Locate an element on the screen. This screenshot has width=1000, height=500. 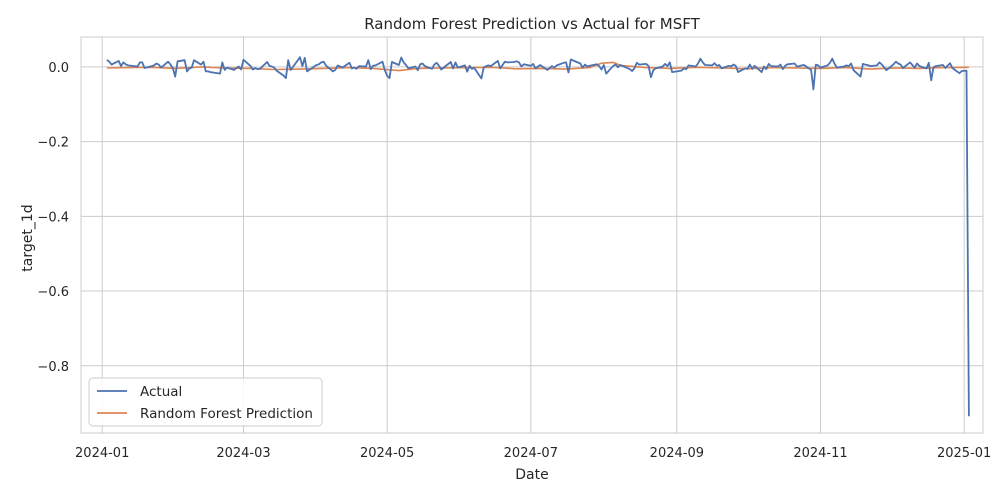
x-tick-label: 2025-01 is located at coordinates (964, 453).